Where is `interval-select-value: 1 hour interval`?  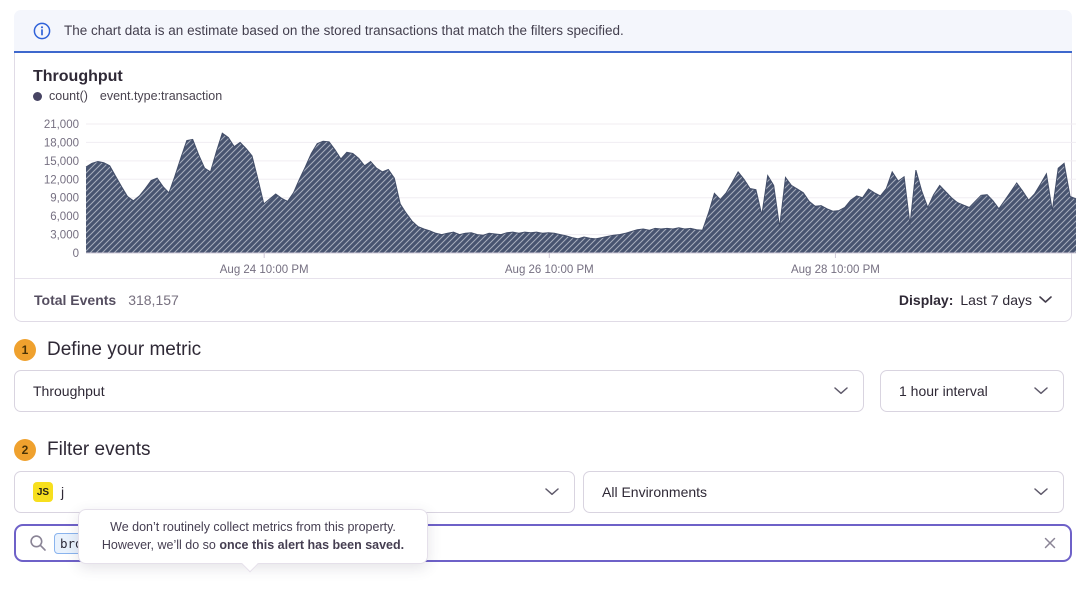 interval-select-value: 1 hour interval is located at coordinates (943, 391).